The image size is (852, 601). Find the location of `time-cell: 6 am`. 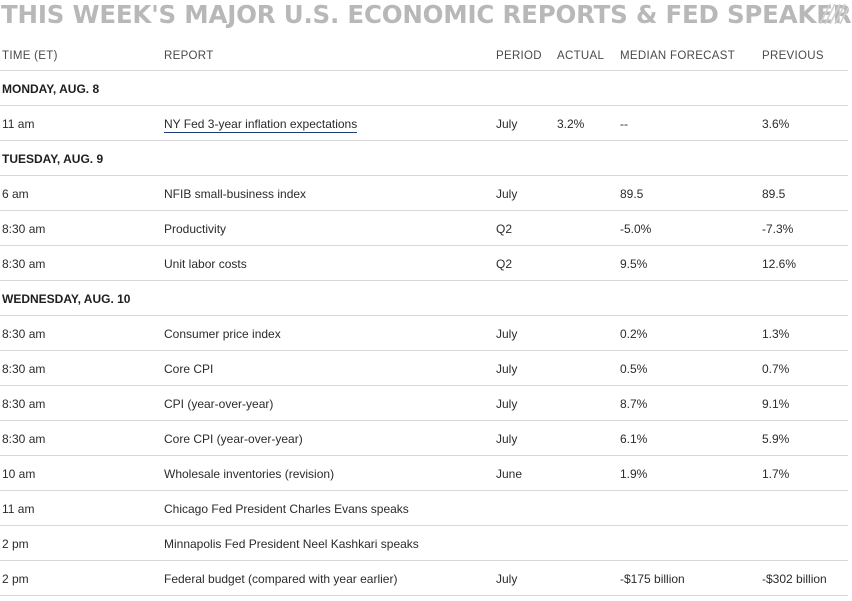

time-cell: 6 am is located at coordinates (15, 194).